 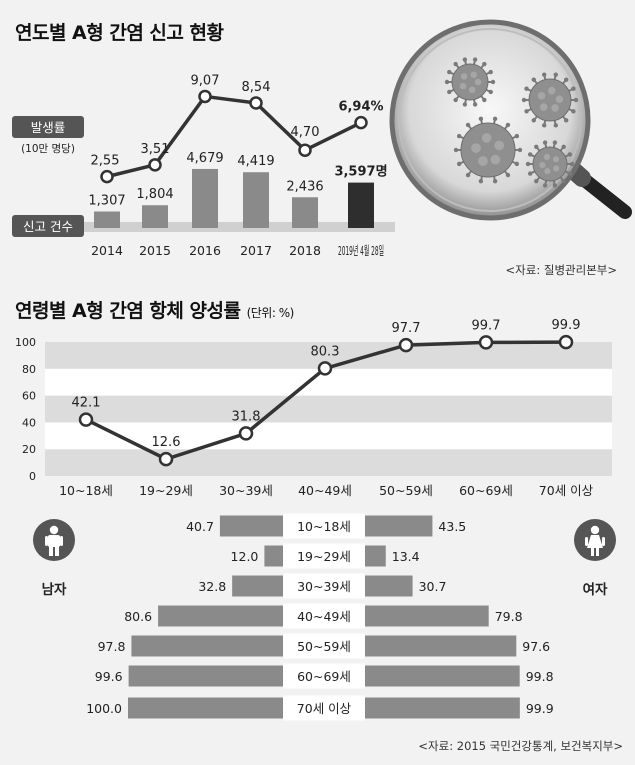 I want to click on baseline-band, so click(x=235, y=227).